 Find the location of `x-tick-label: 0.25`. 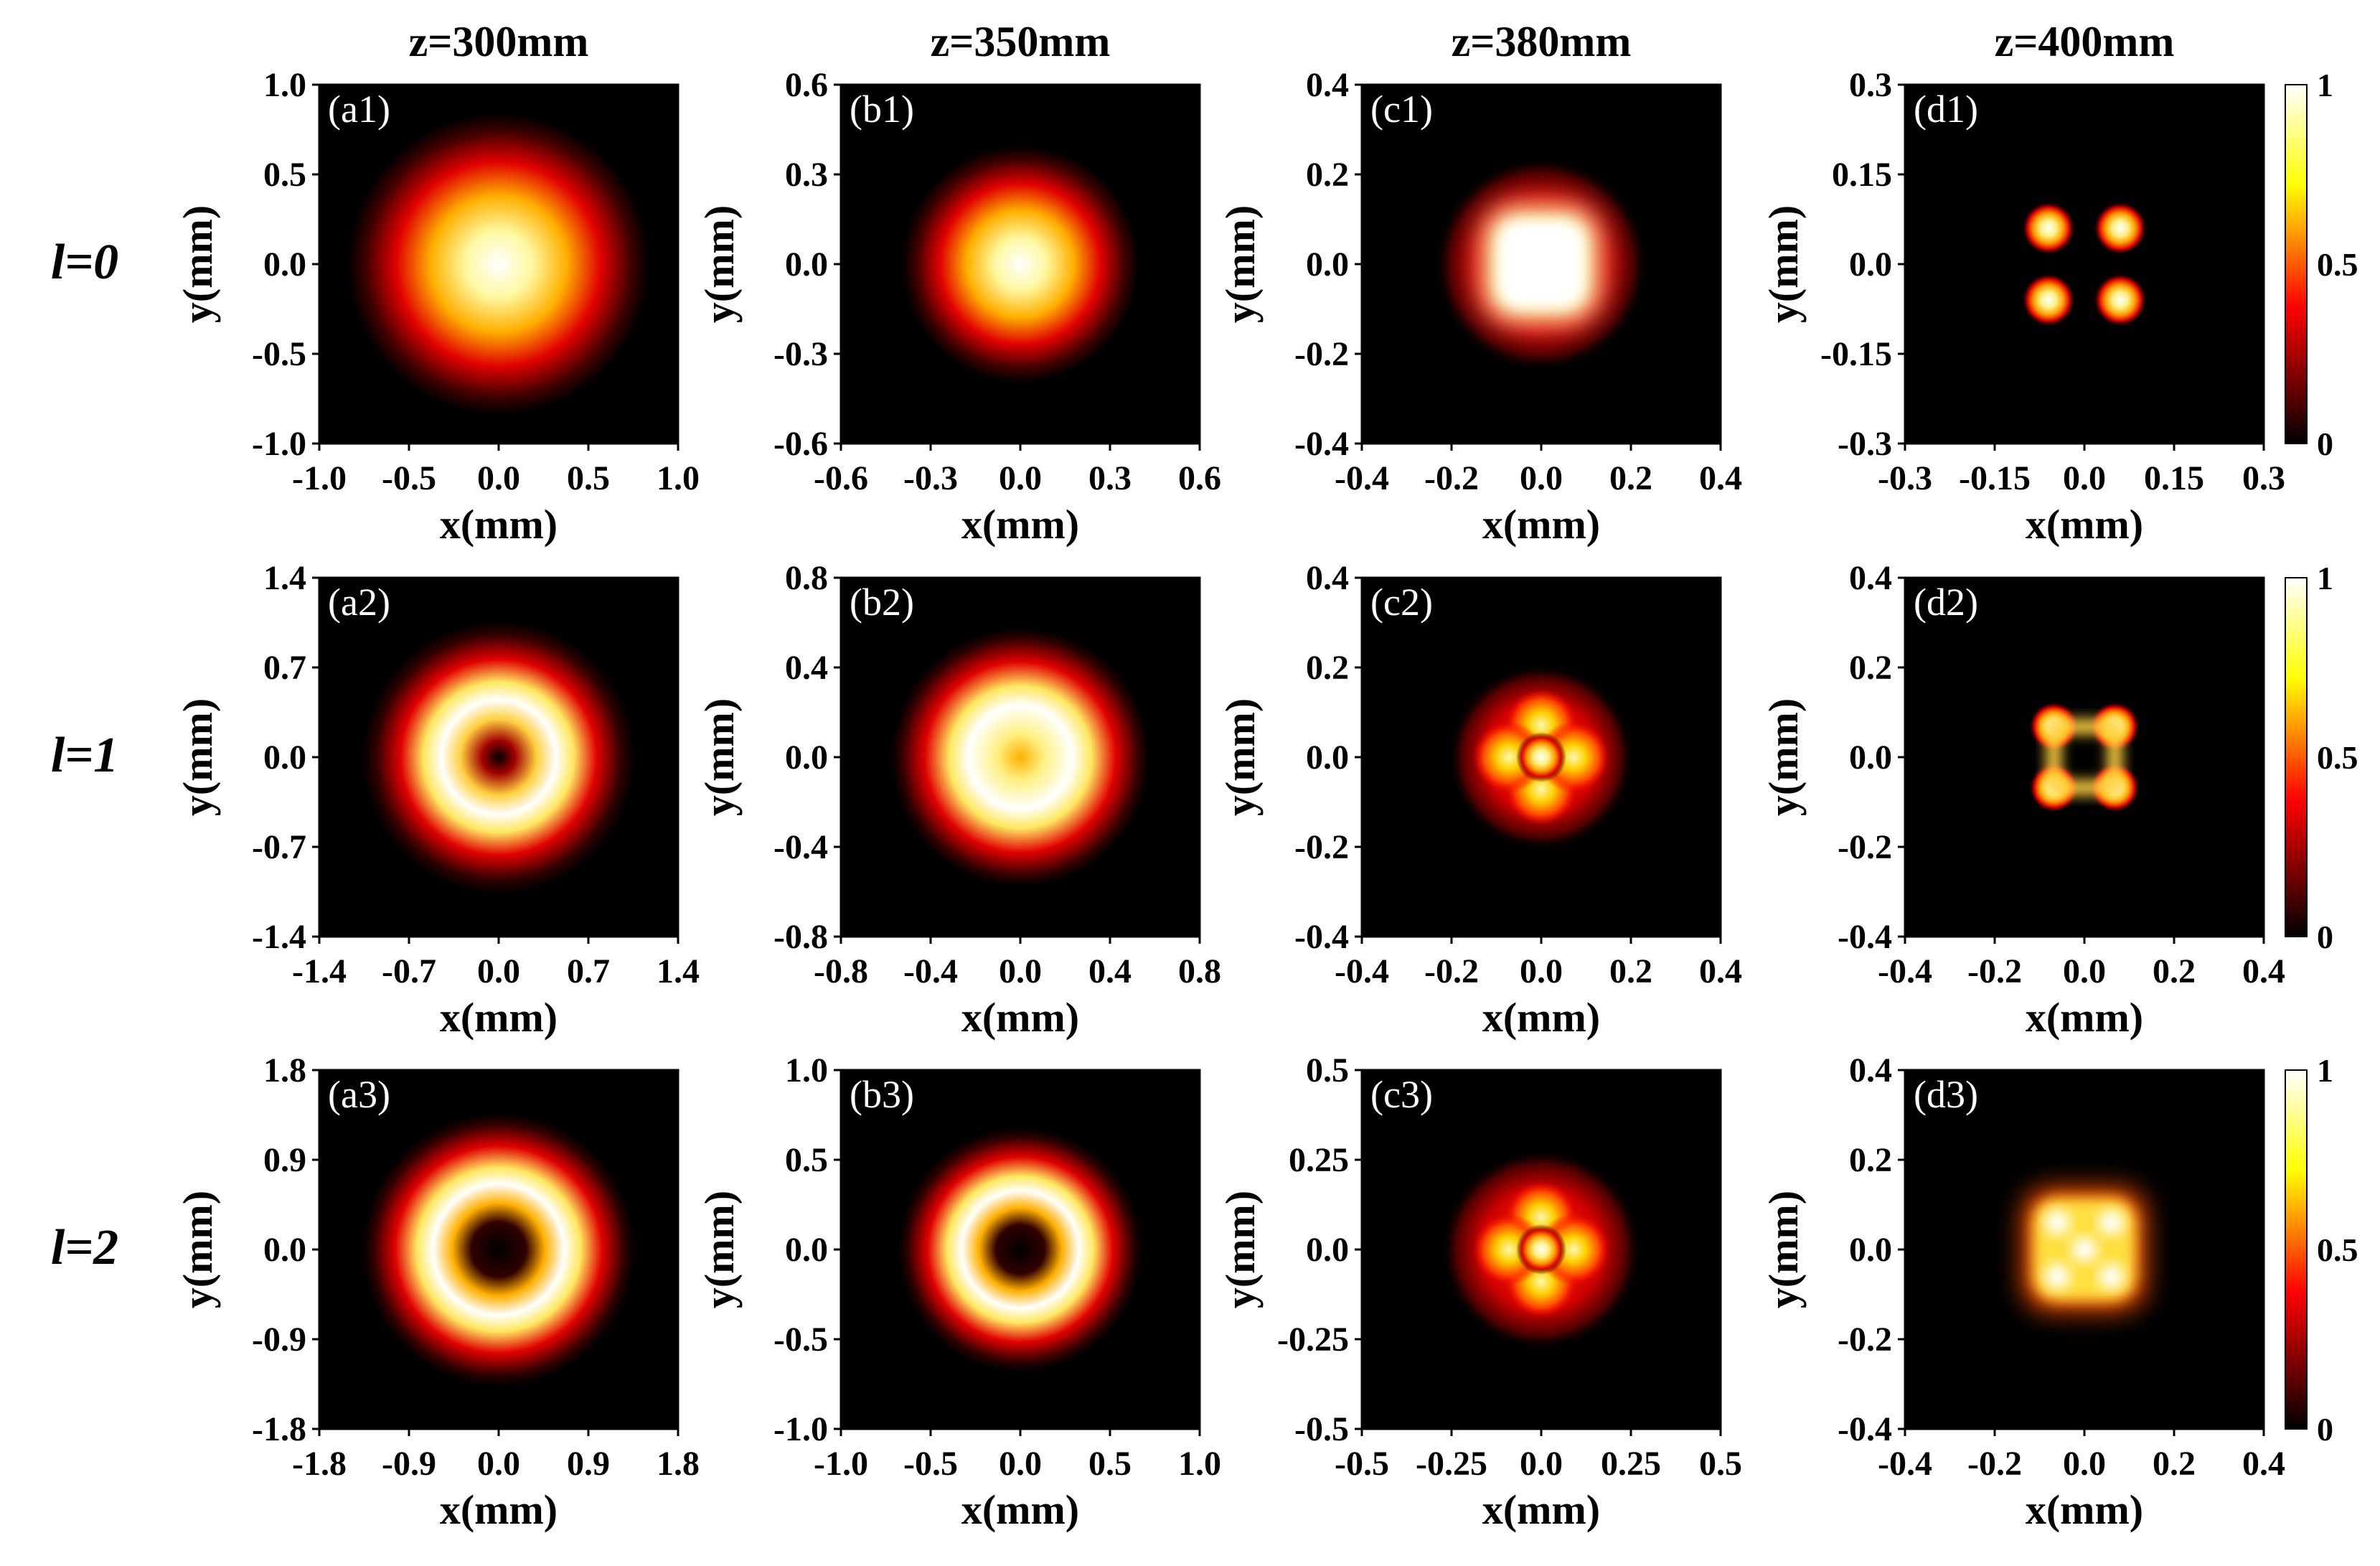

x-tick-label: 0.25 is located at coordinates (1631, 1464).